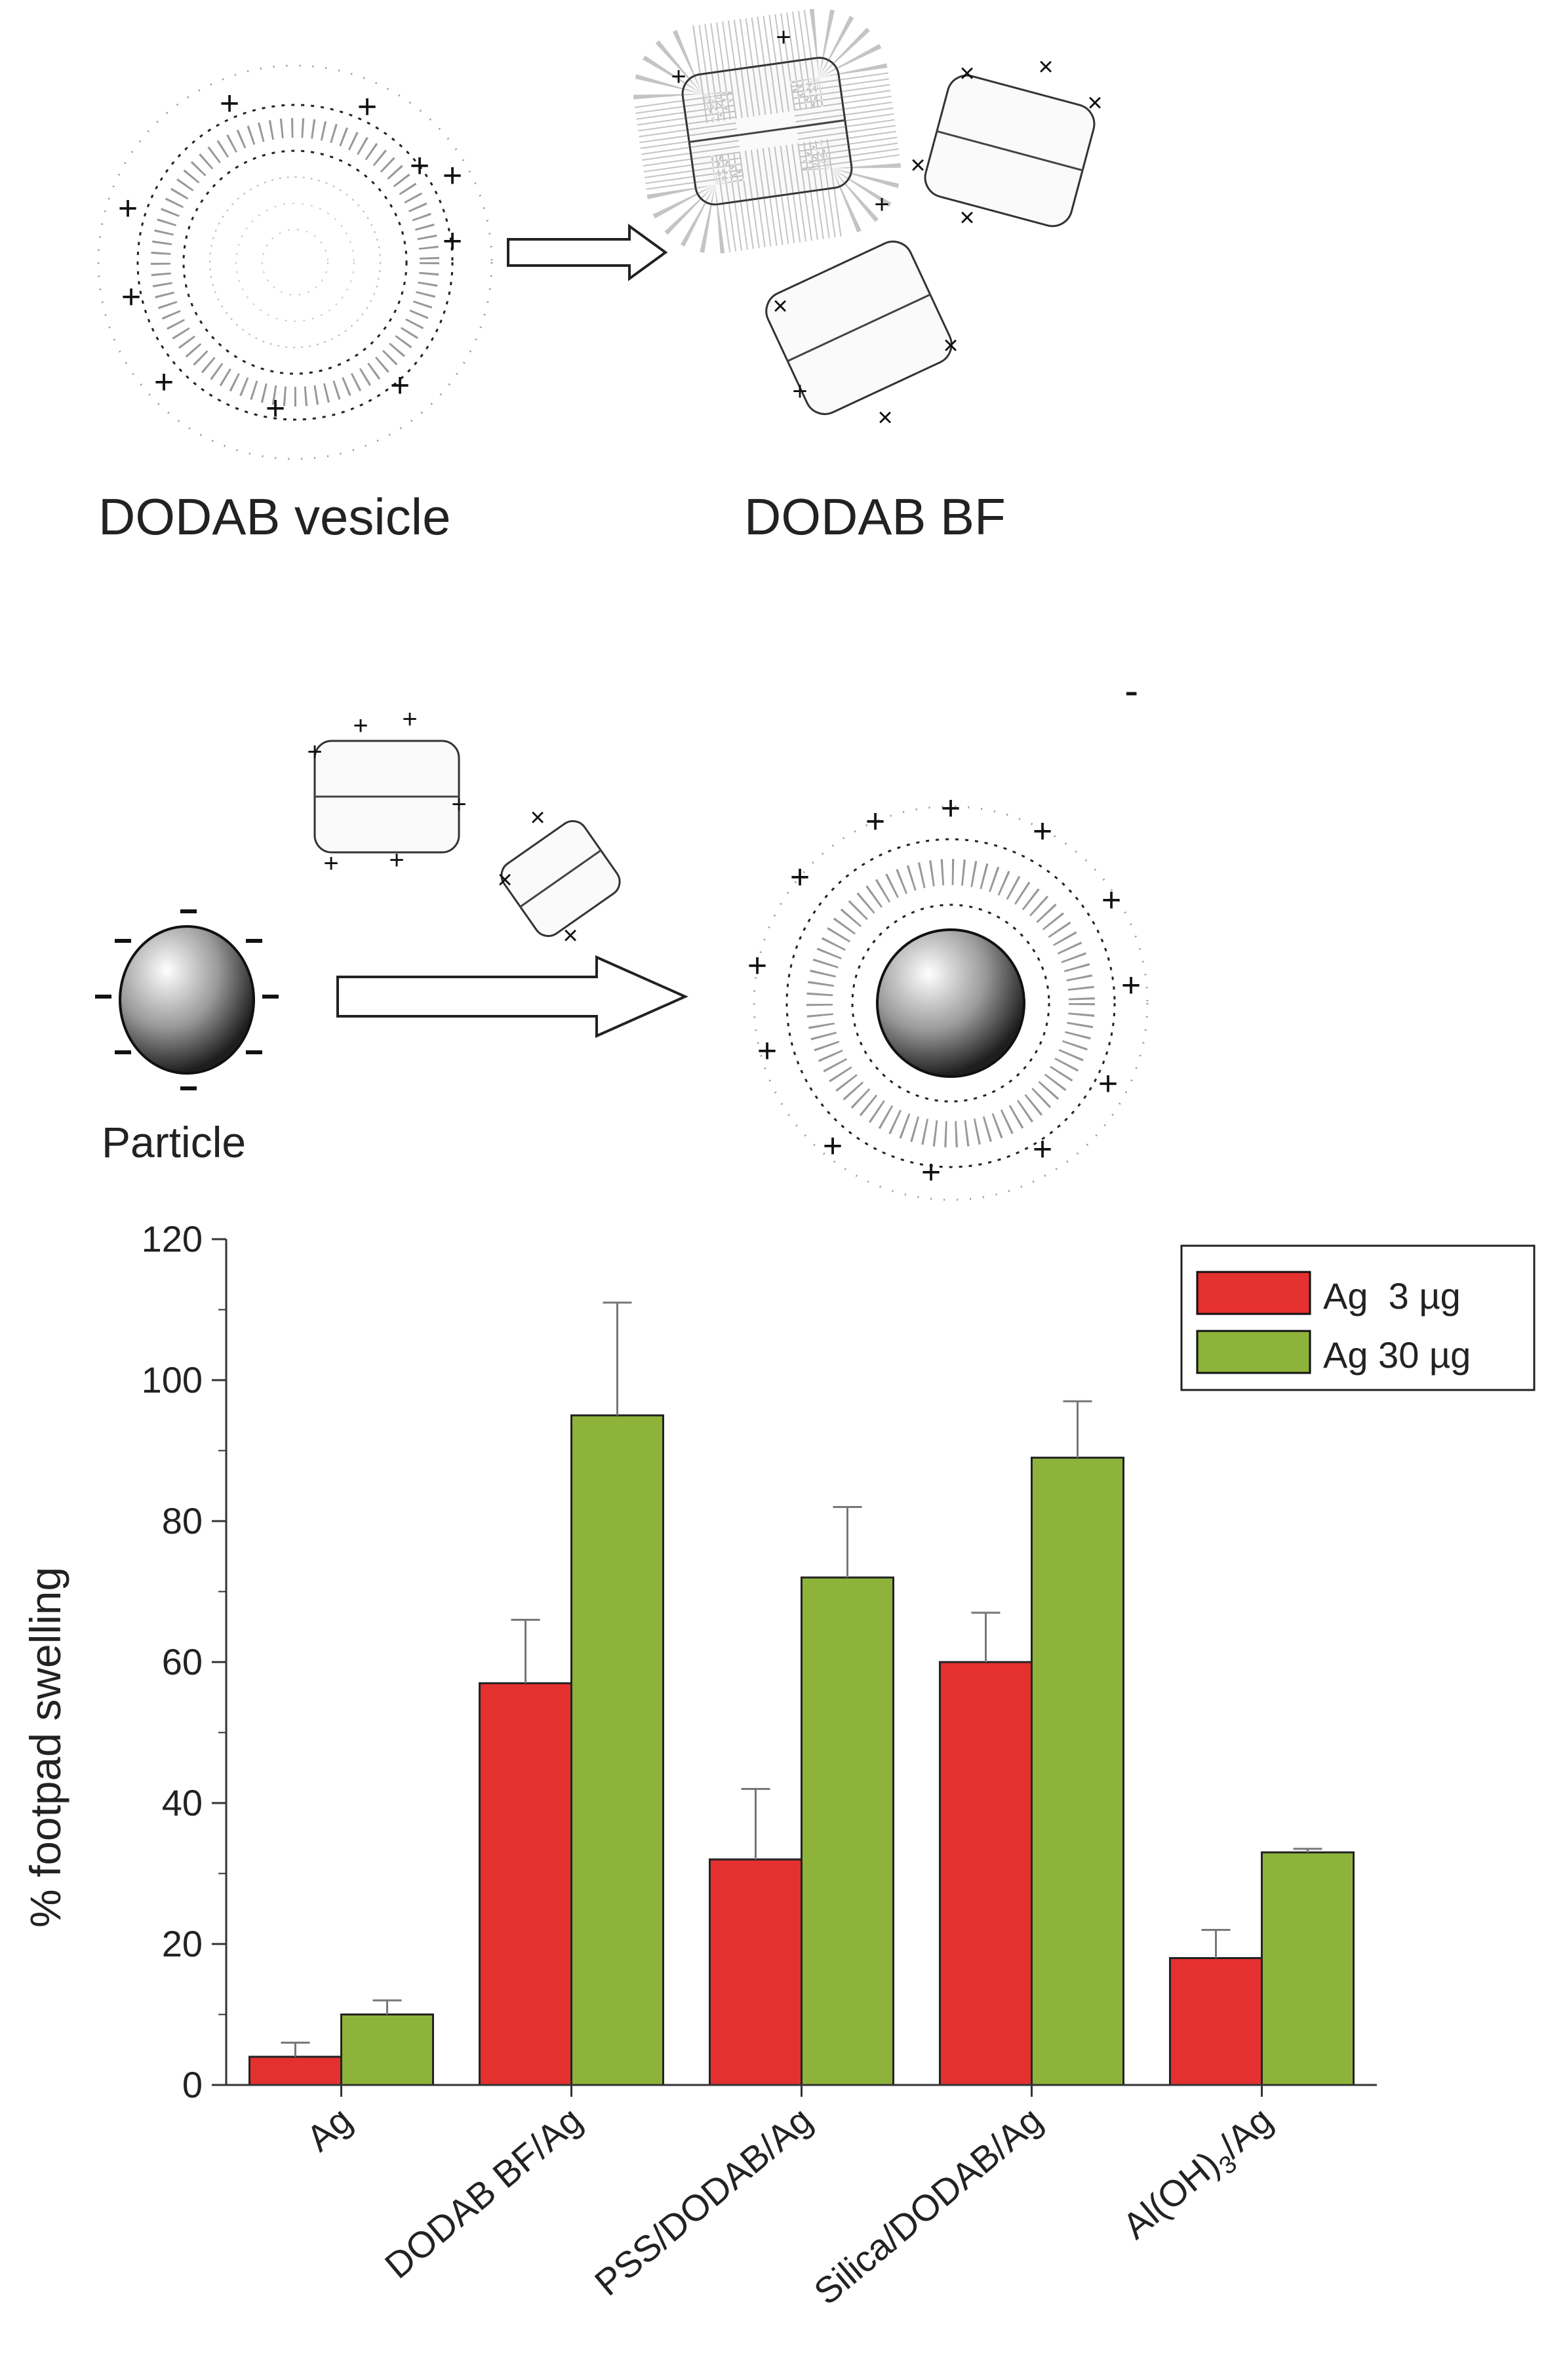 Image resolution: width=1567 pixels, height=2380 pixels. Describe the element at coordinates (182, 1943) in the screenshot. I see `y-tick-label: 20` at that location.